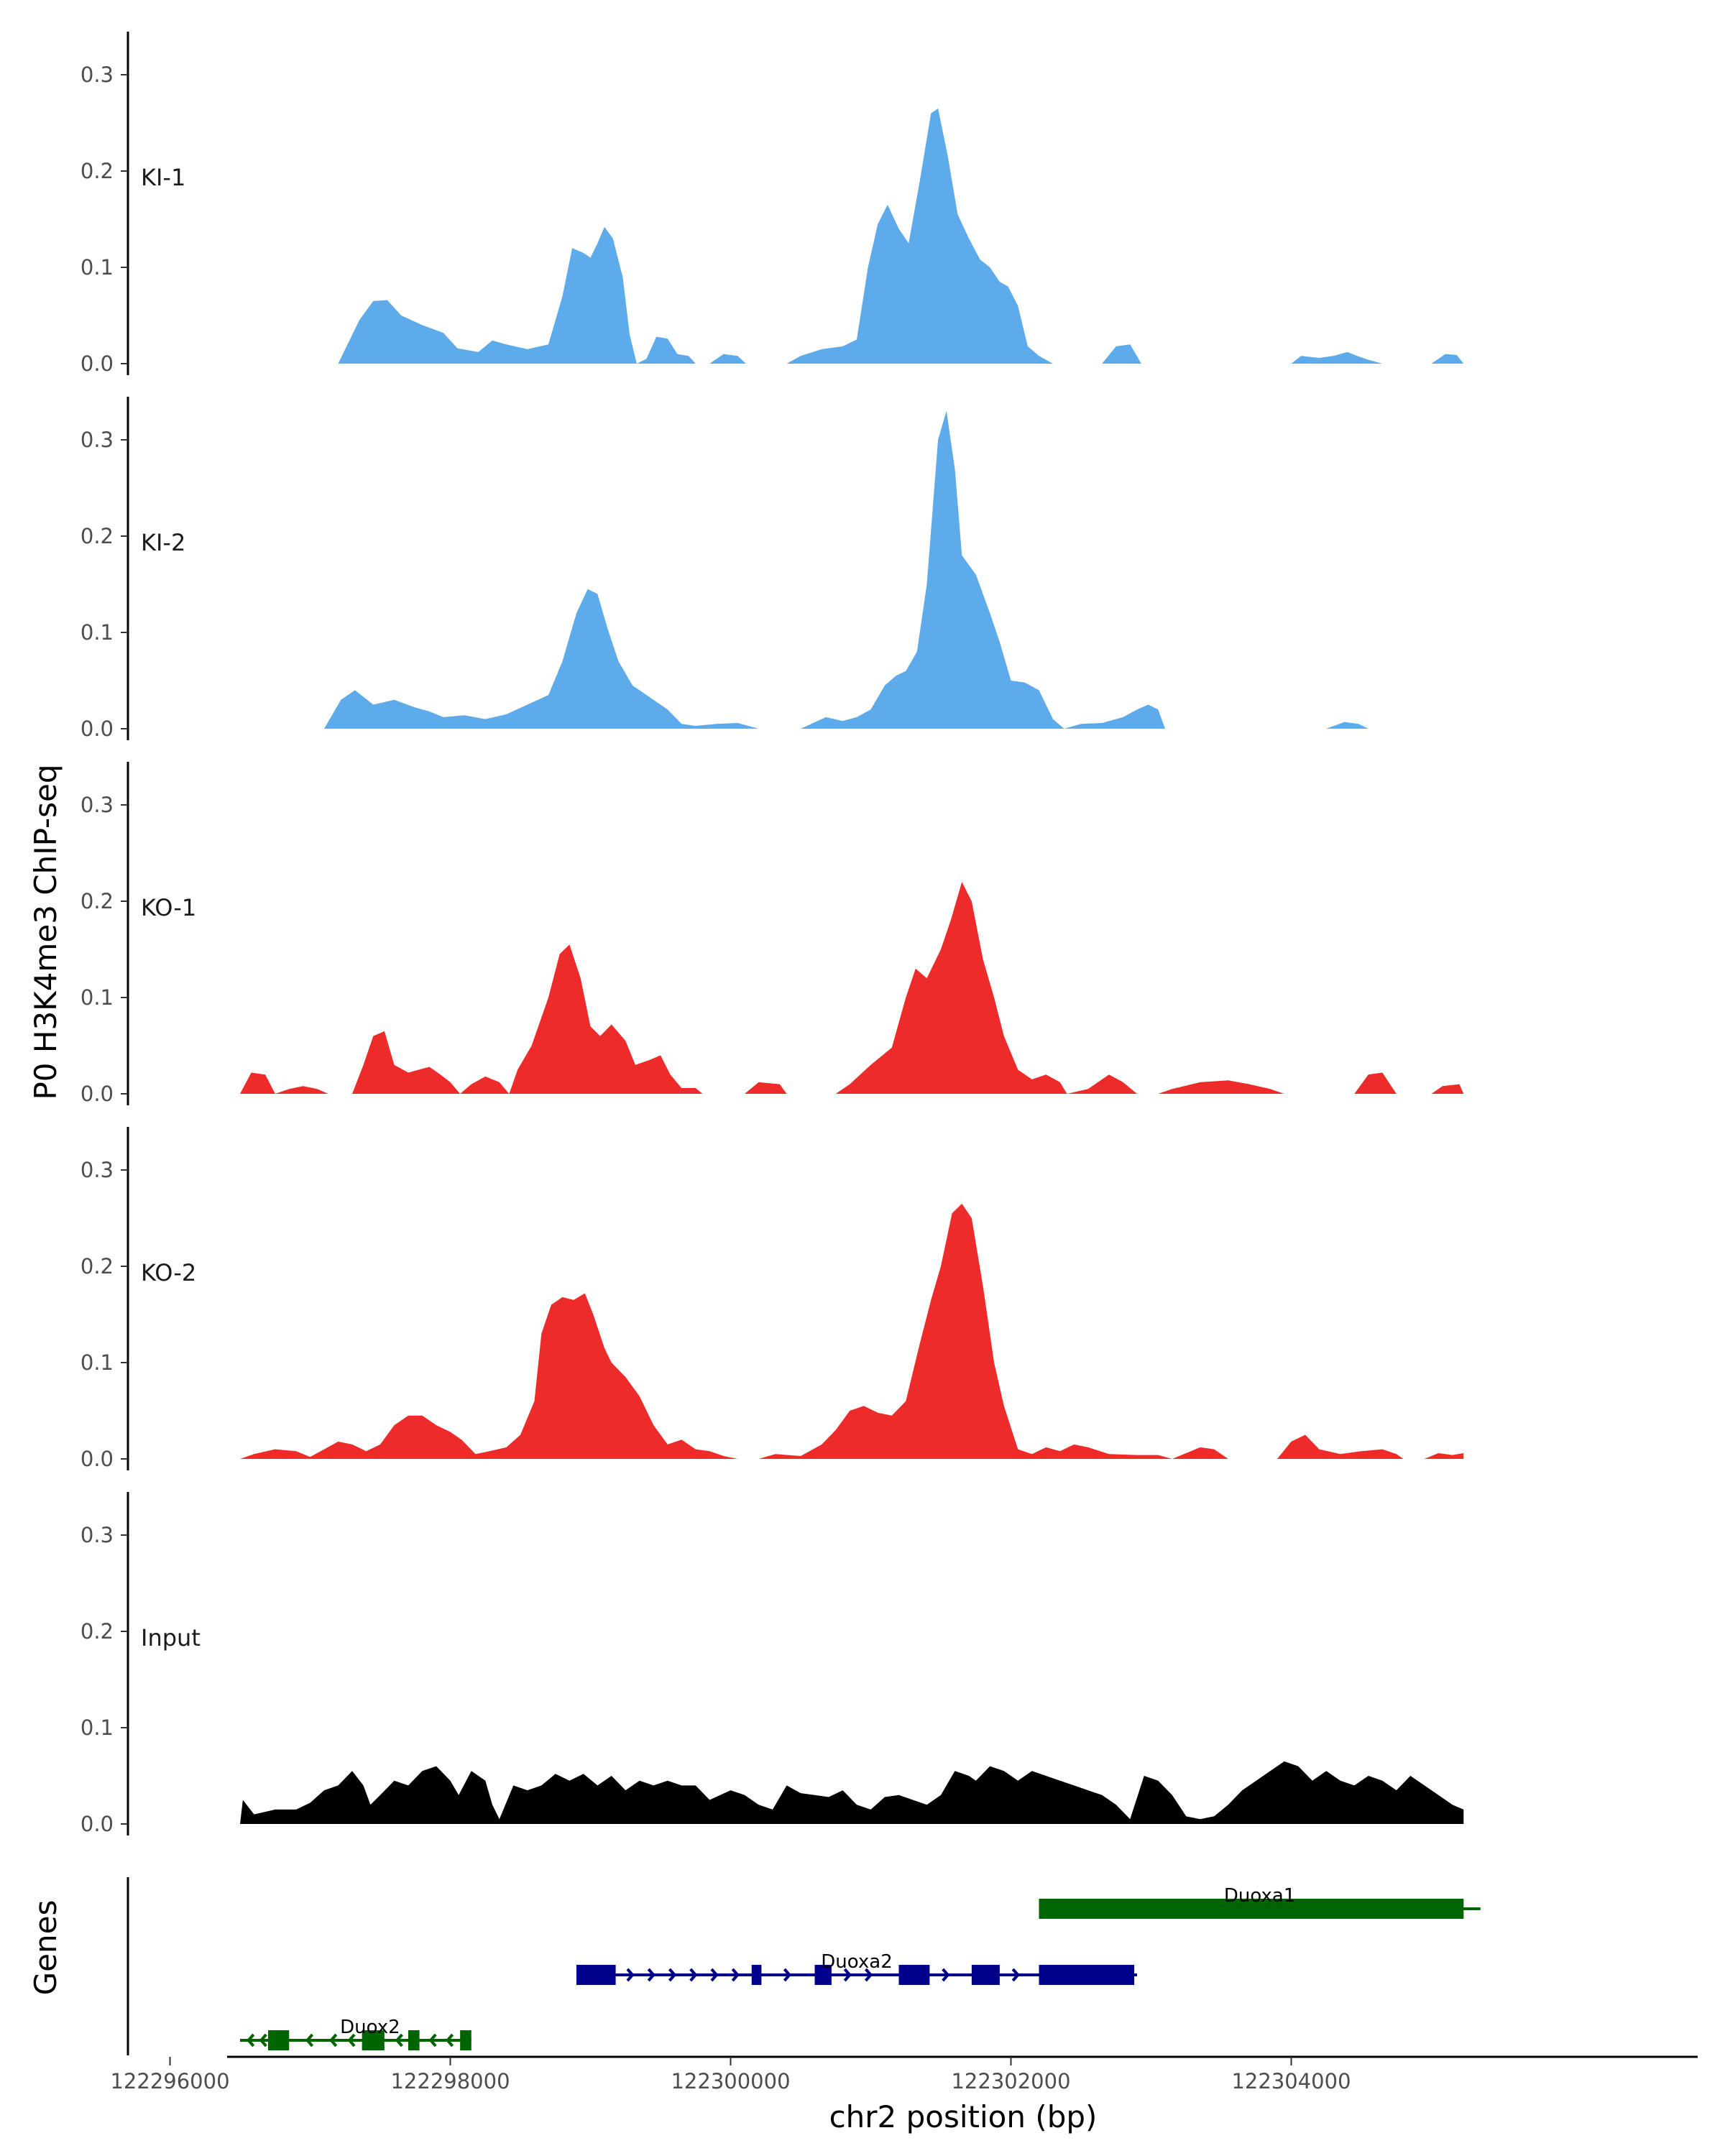 Image resolution: width=1725 pixels, height=2156 pixels. Describe the element at coordinates (370, 2027) in the screenshot. I see `gene-label: Duox2` at that location.